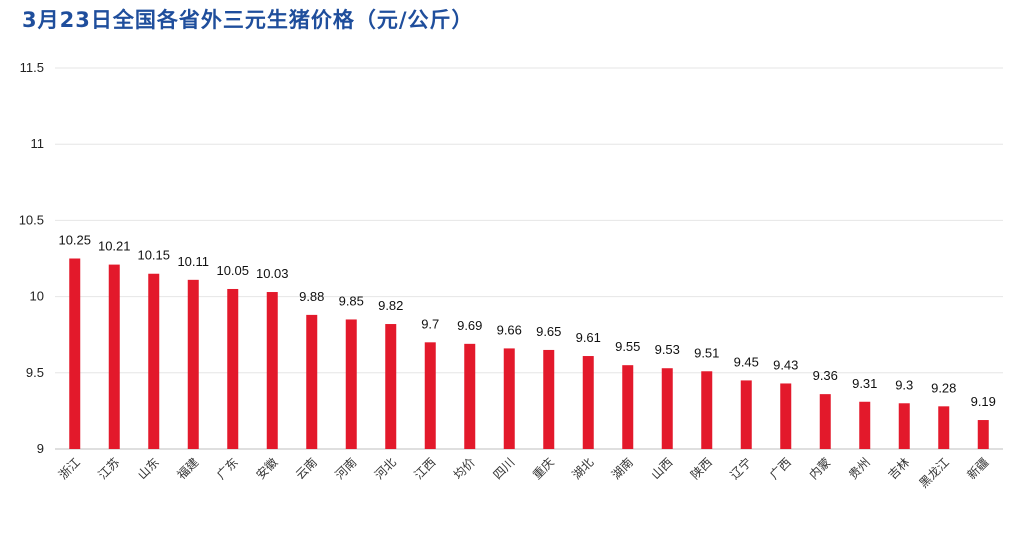  I want to click on category-label: 贵州, so click(859, 468).